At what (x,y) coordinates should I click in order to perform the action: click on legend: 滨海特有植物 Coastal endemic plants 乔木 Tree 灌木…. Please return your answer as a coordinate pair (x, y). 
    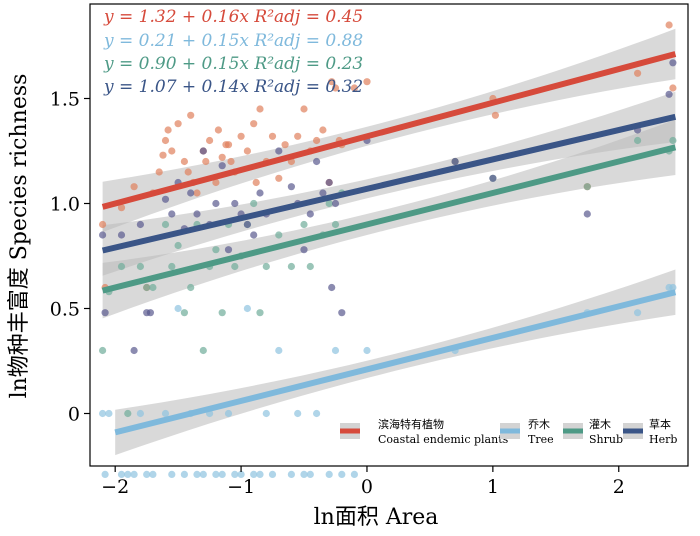
    Looking at the image, I should click on (508, 431).